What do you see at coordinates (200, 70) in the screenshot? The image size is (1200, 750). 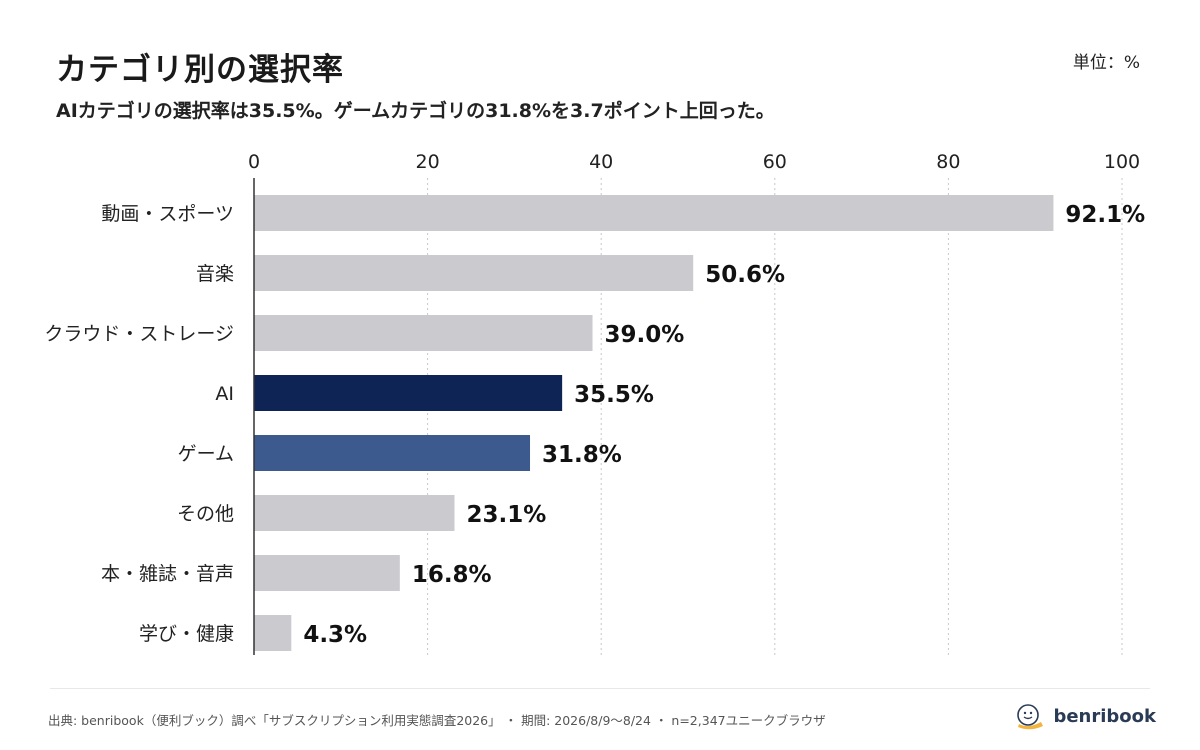 I see `chart-title: カテゴリ別の選択率` at bounding box center [200, 70].